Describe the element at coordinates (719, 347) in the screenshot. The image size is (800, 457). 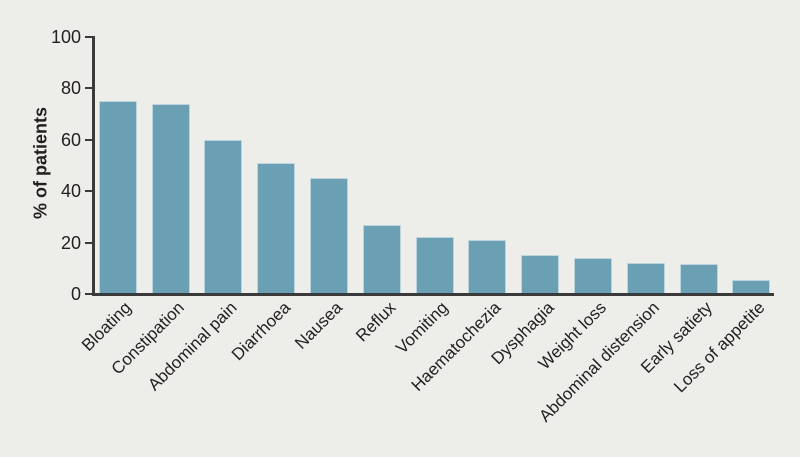
I see `x-axis-label-loss-of-appetite: Loss of appetite` at that location.